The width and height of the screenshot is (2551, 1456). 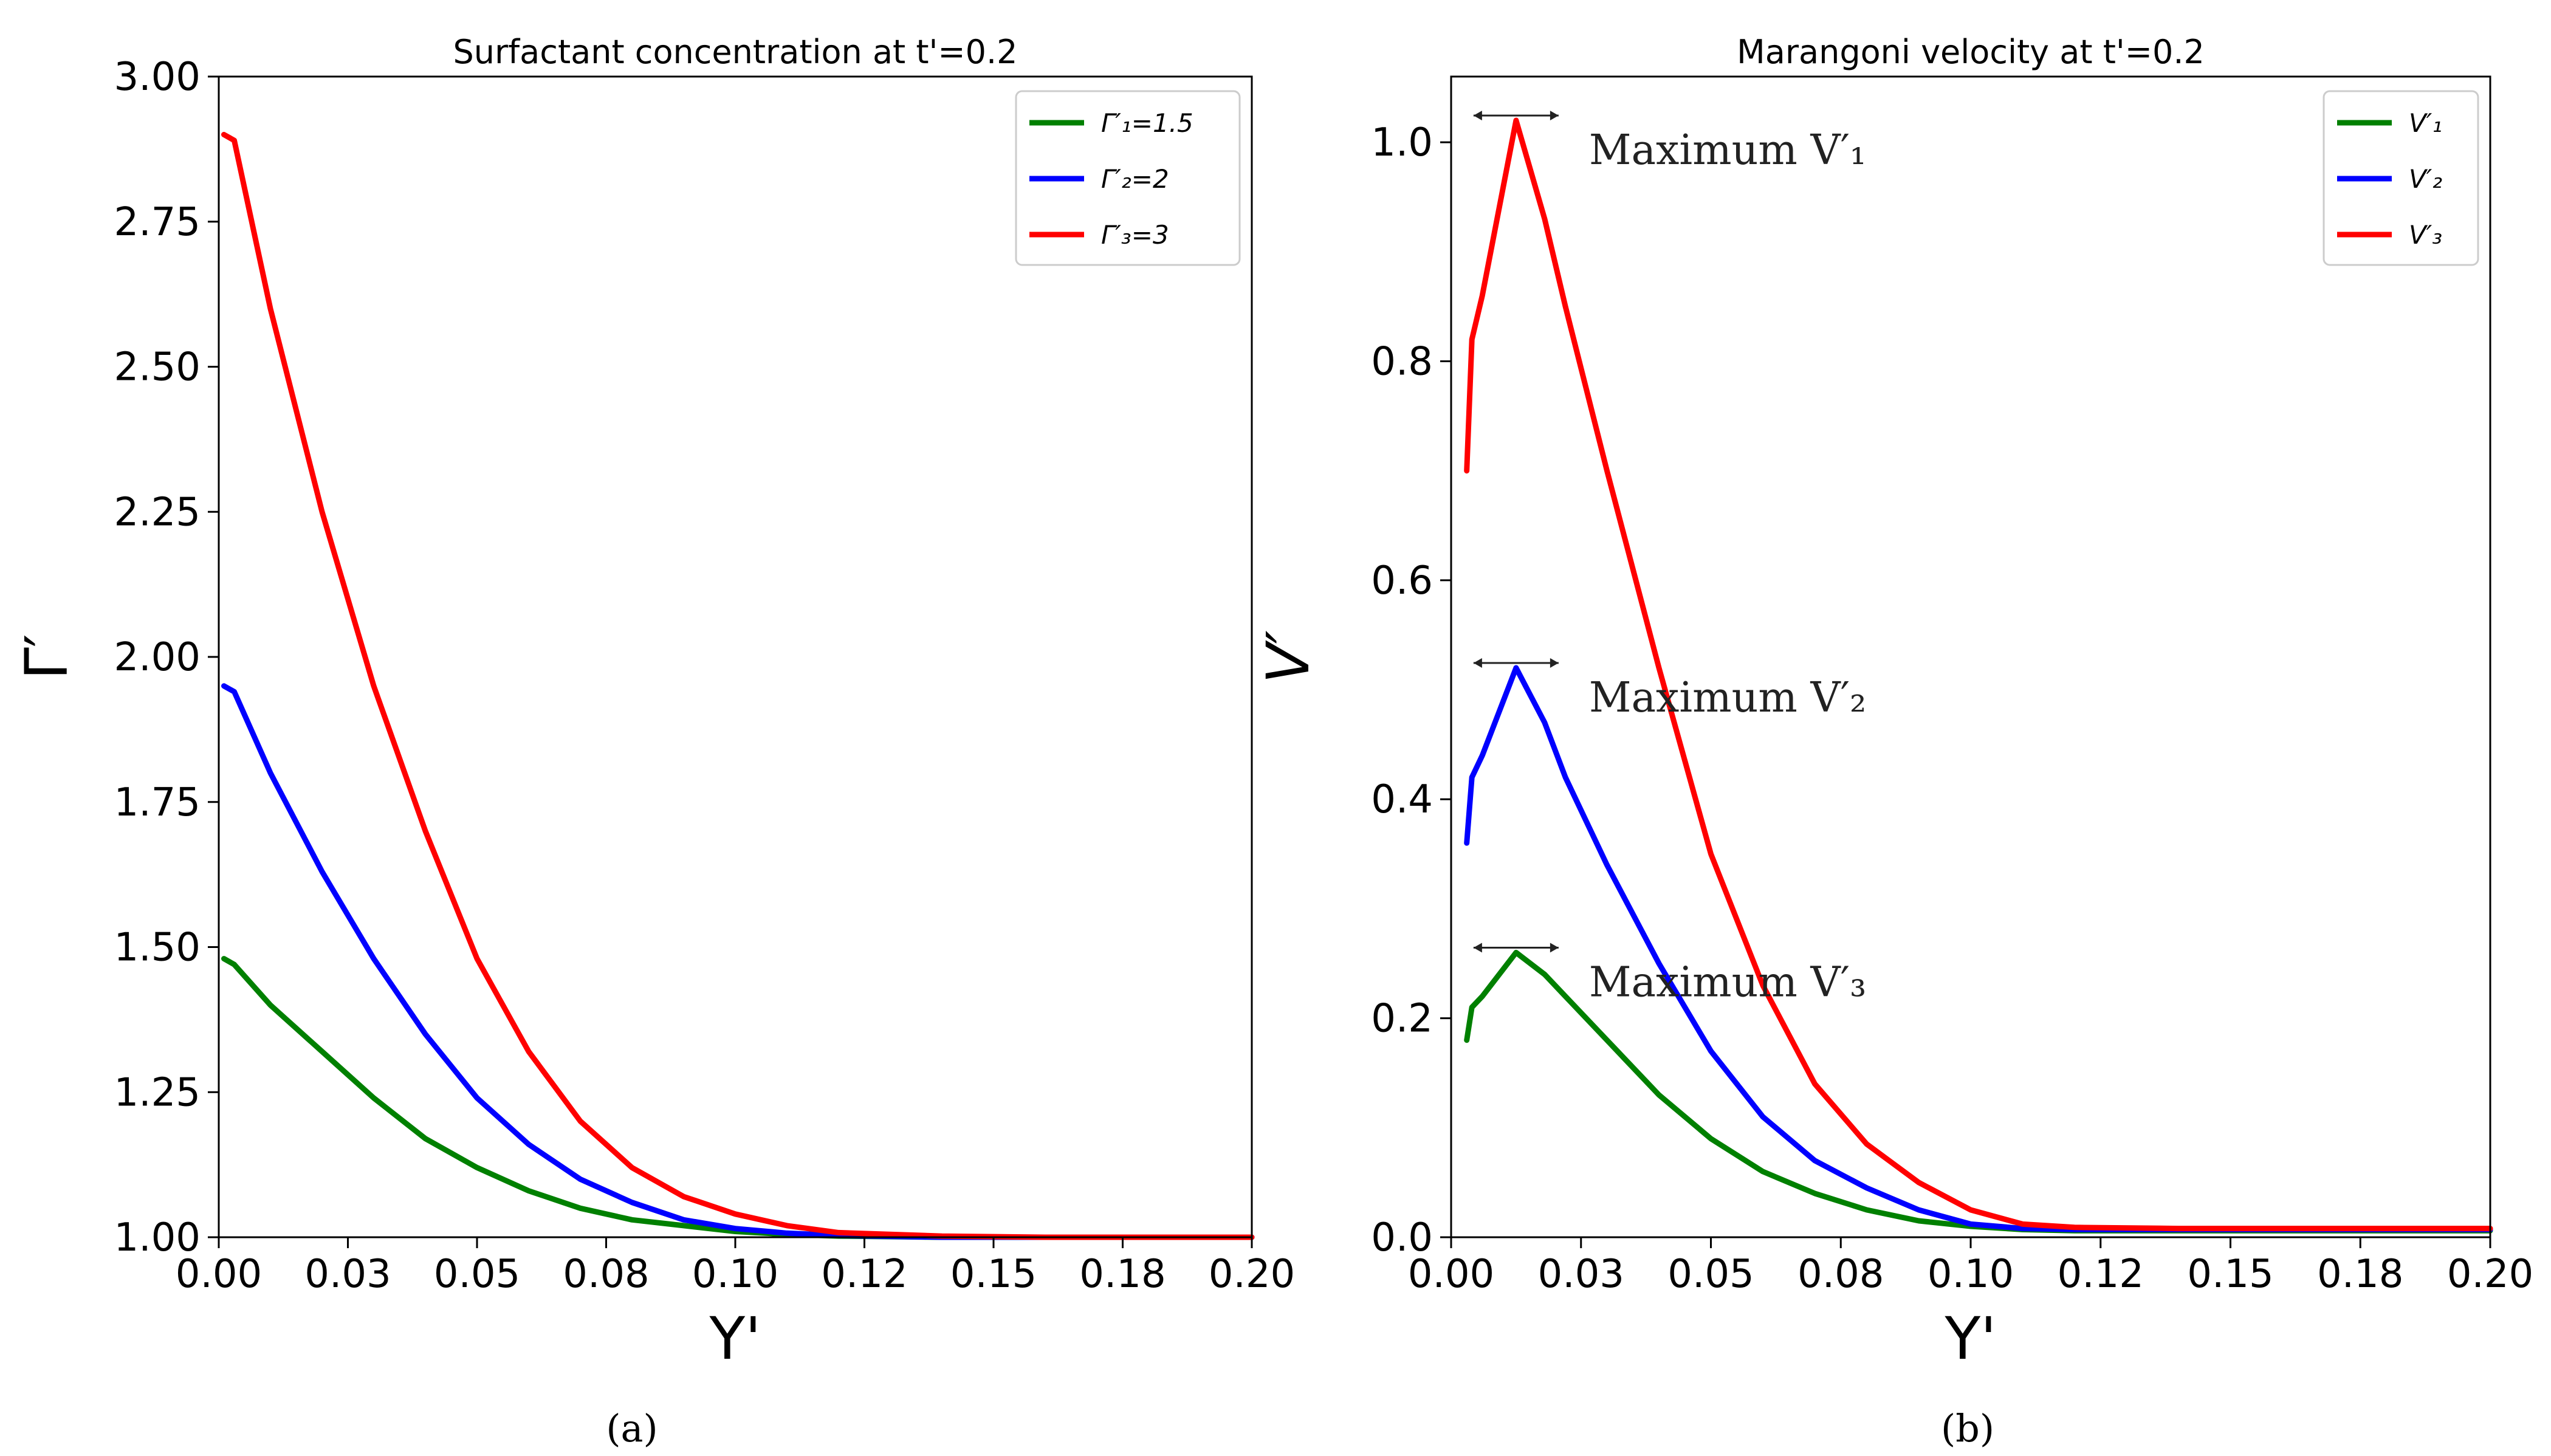 I want to click on y-tick-label: 2.50, so click(x=157, y=367).